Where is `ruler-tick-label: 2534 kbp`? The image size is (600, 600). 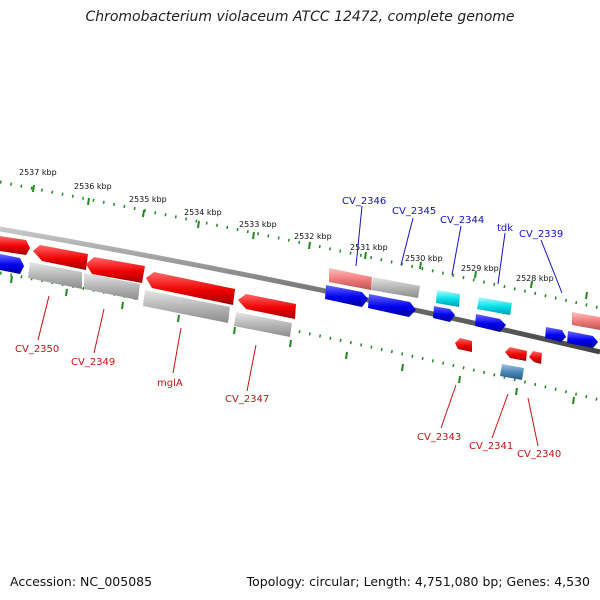
ruler-tick-label: 2534 kbp is located at coordinates (203, 212).